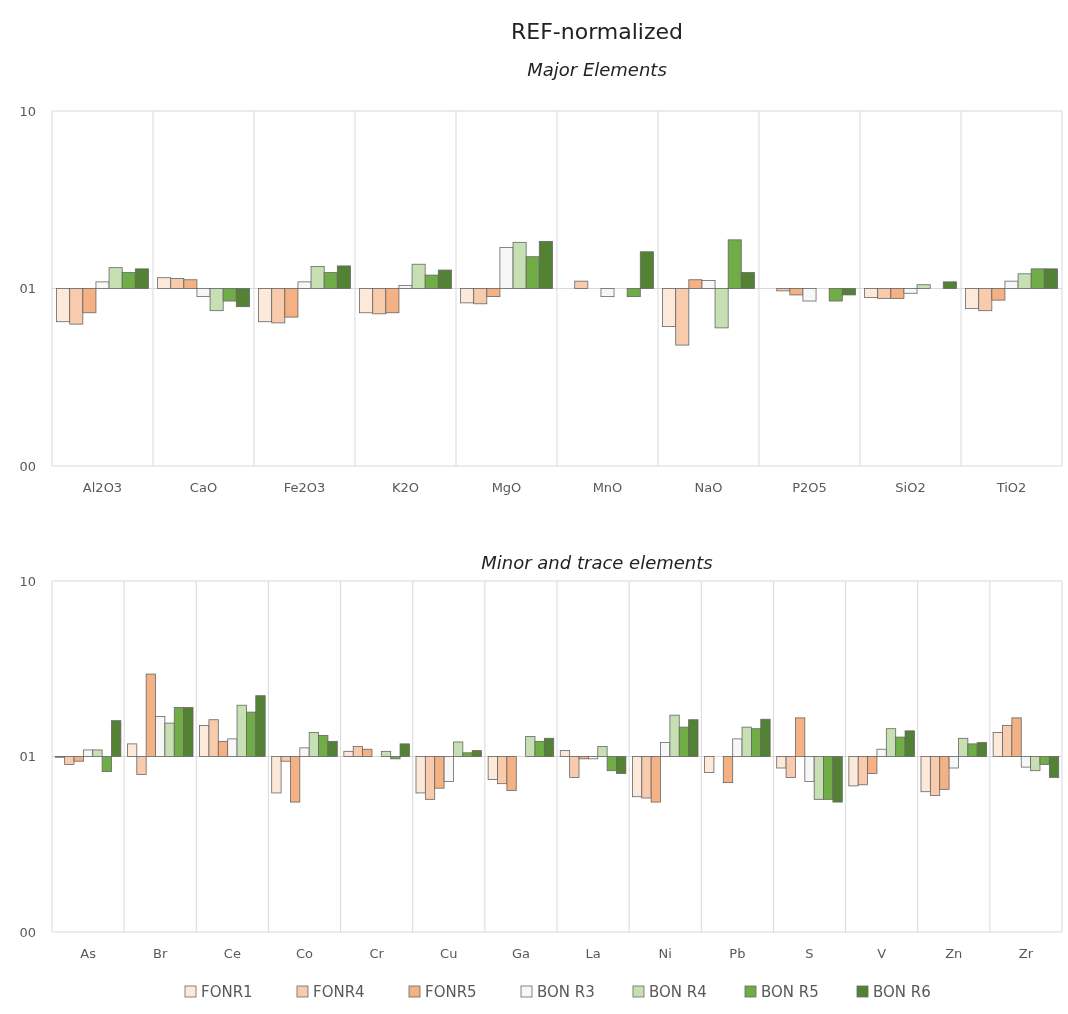 The height and width of the screenshot is (1014, 1068). I want to click on legend-label: BON R5, so click(790, 992).